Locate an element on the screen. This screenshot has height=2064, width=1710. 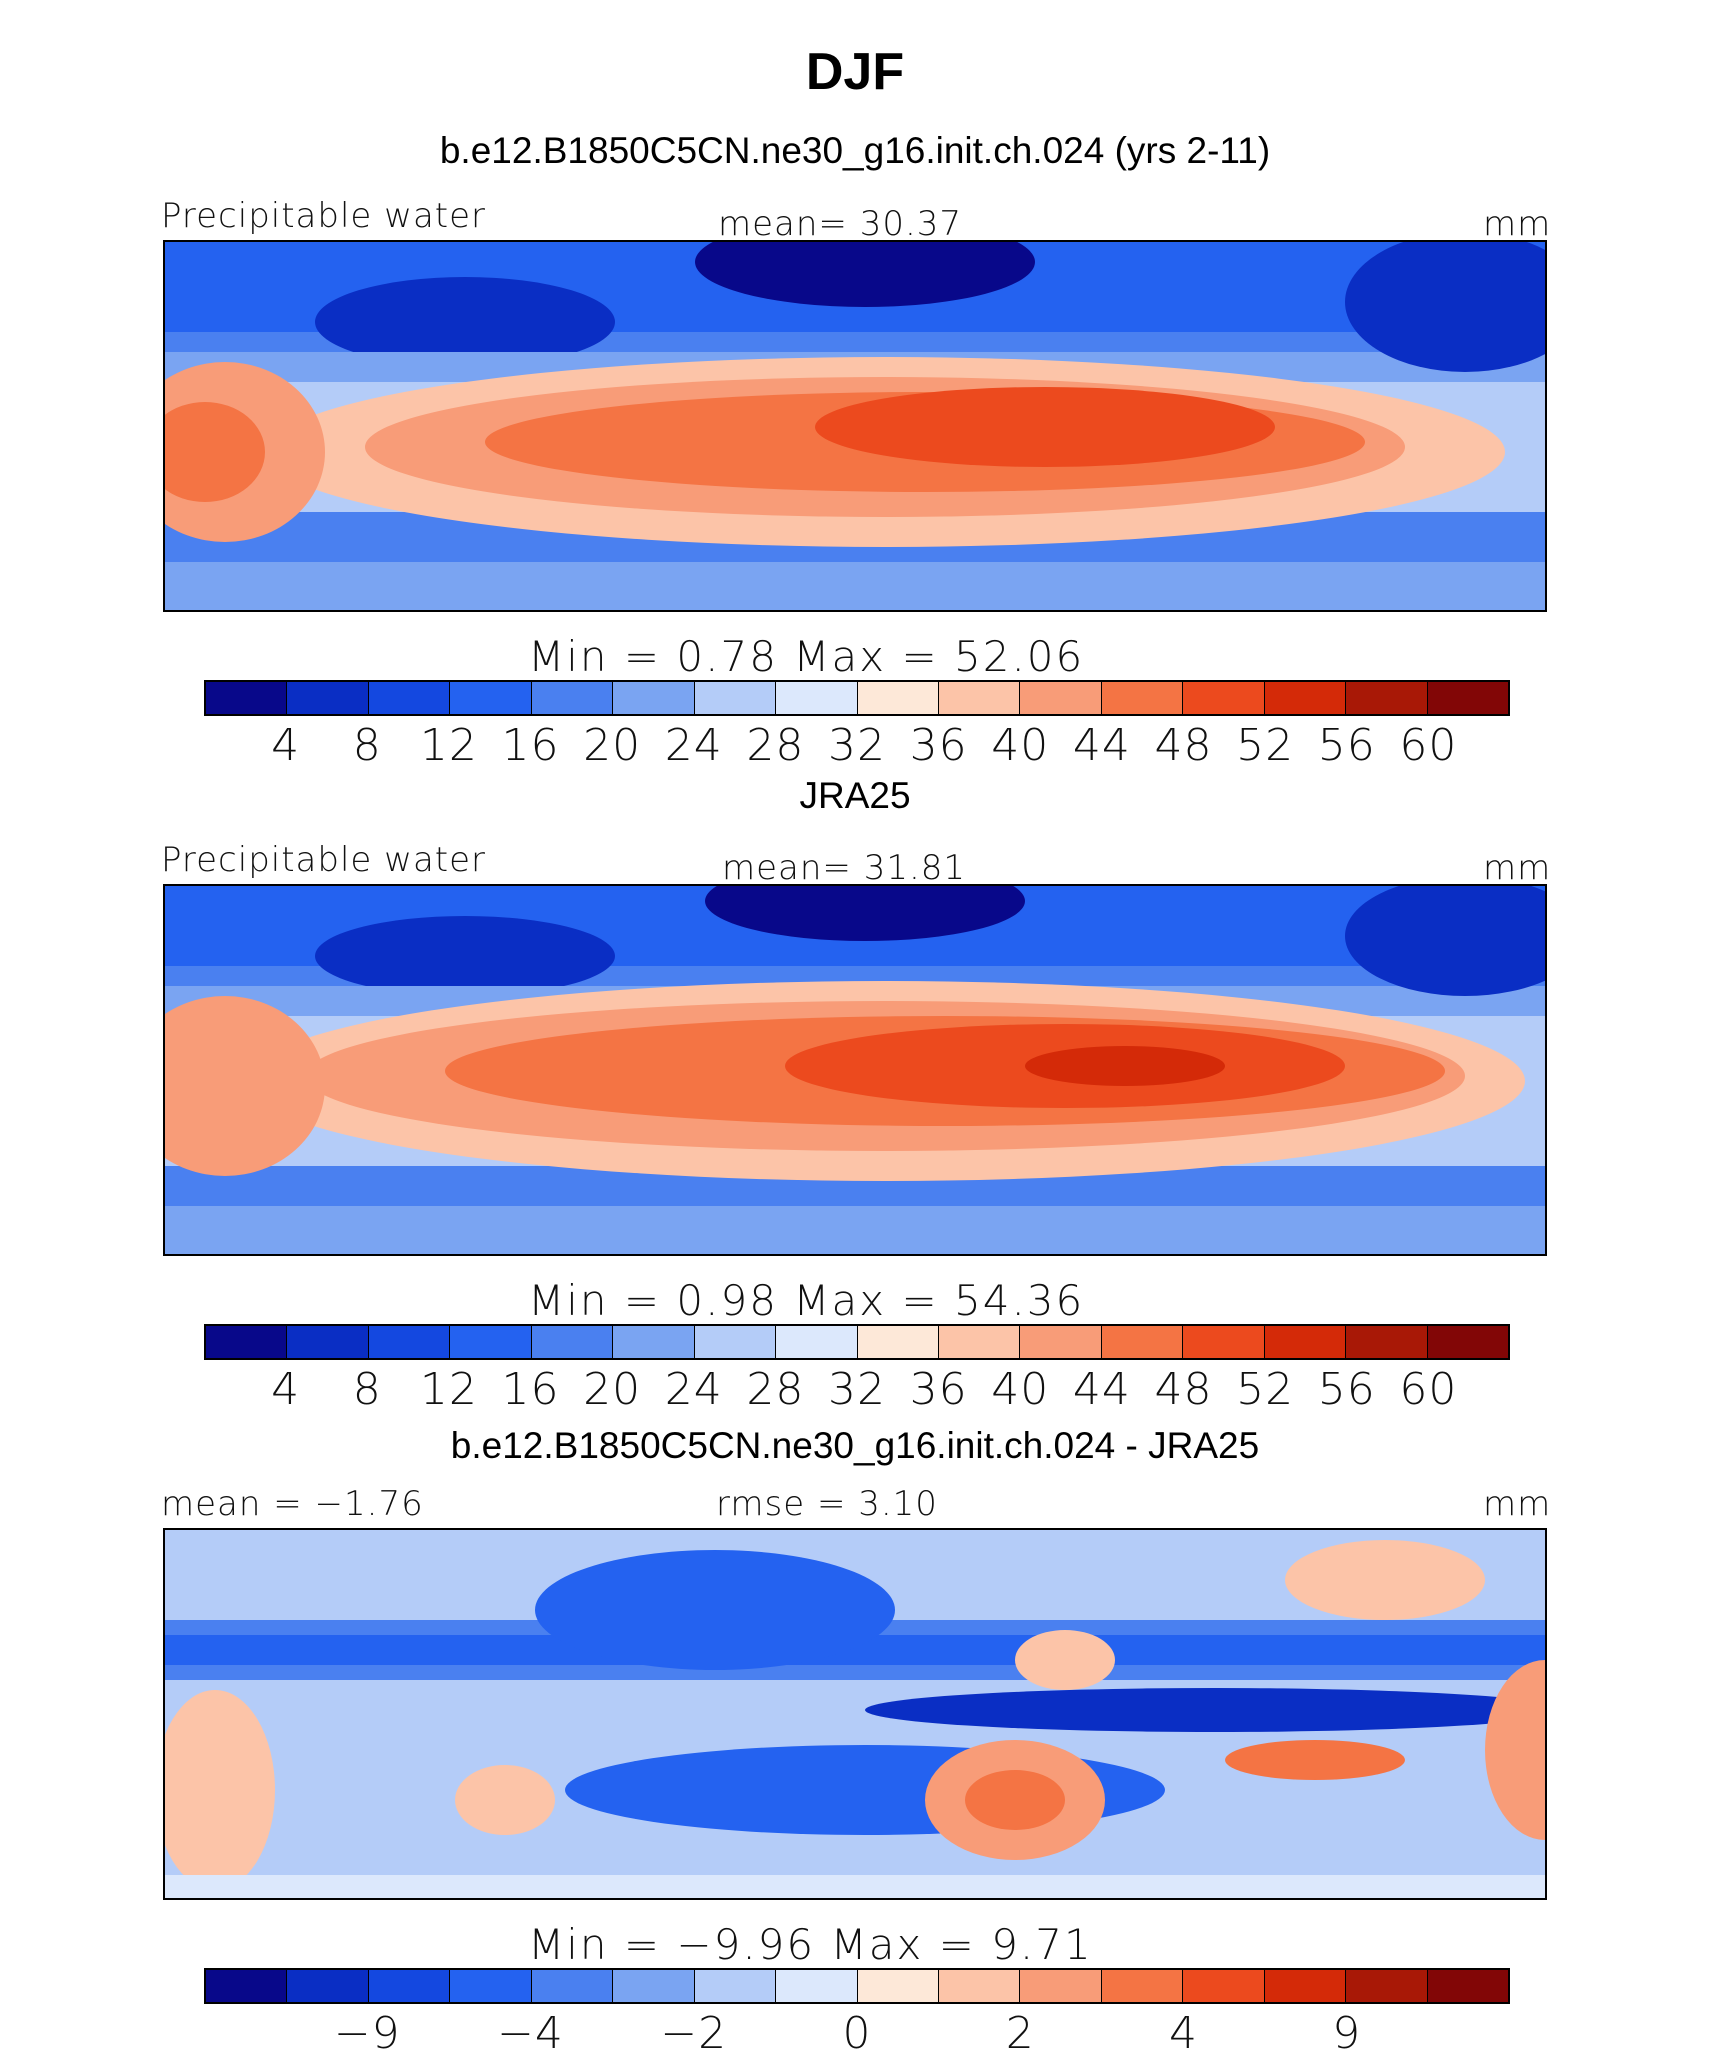
panel-2-tick-label: 36 is located at coordinates (938, 1389).